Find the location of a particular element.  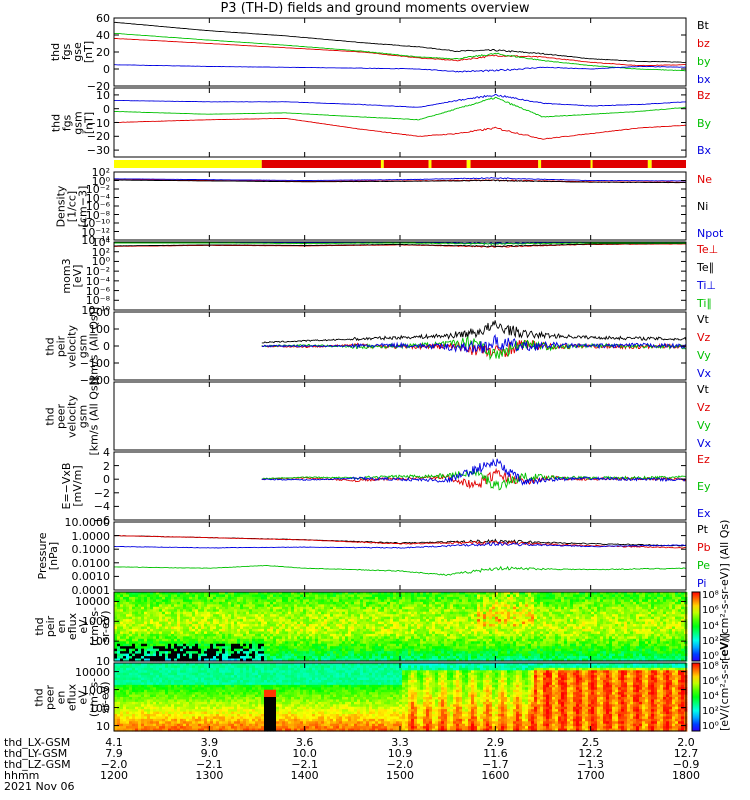

y-tick-label-pressure: 0.0100 is located at coordinates (91, 563).